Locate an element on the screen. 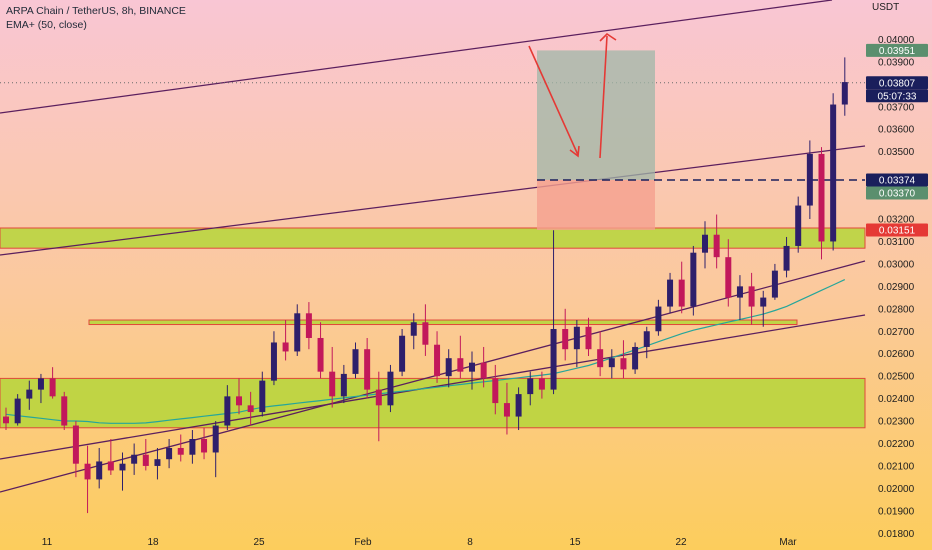  zone-lower is located at coordinates (433, 403).